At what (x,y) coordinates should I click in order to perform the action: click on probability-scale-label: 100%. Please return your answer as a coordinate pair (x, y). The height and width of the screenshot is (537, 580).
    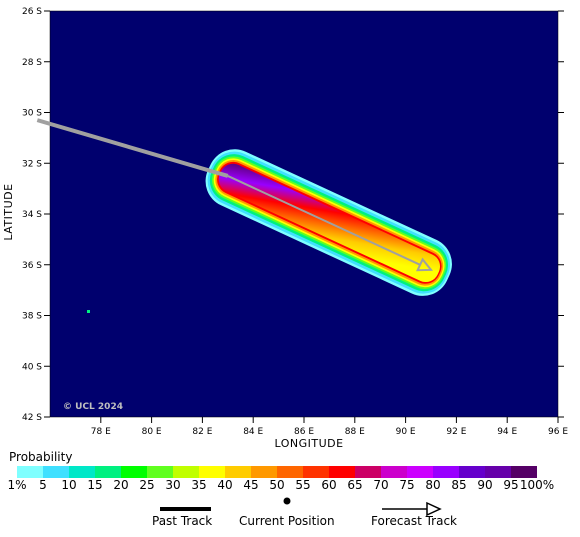
    Looking at the image, I should click on (537, 485).